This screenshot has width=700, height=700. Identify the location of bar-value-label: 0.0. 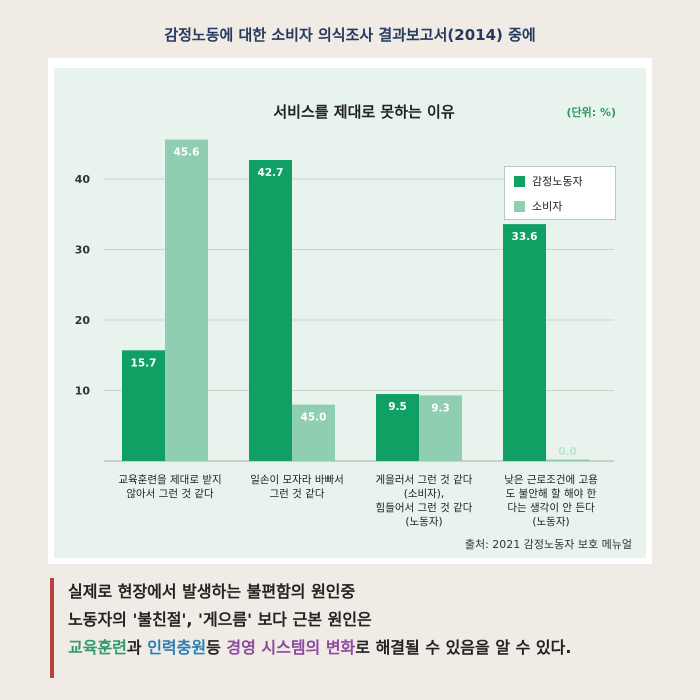
(567, 452).